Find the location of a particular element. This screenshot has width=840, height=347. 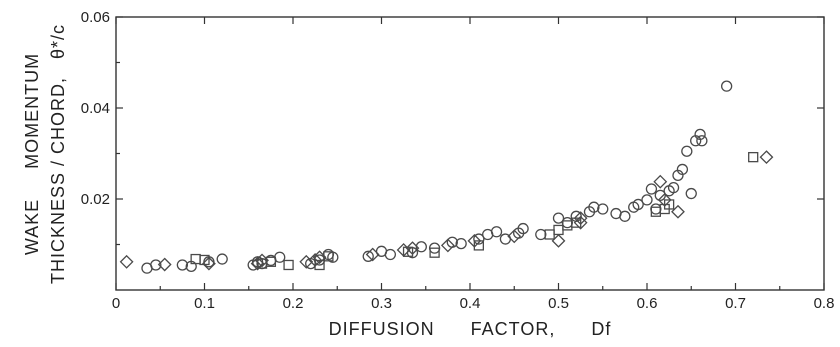

x-tick-label: 0.6 is located at coordinates (647, 303).